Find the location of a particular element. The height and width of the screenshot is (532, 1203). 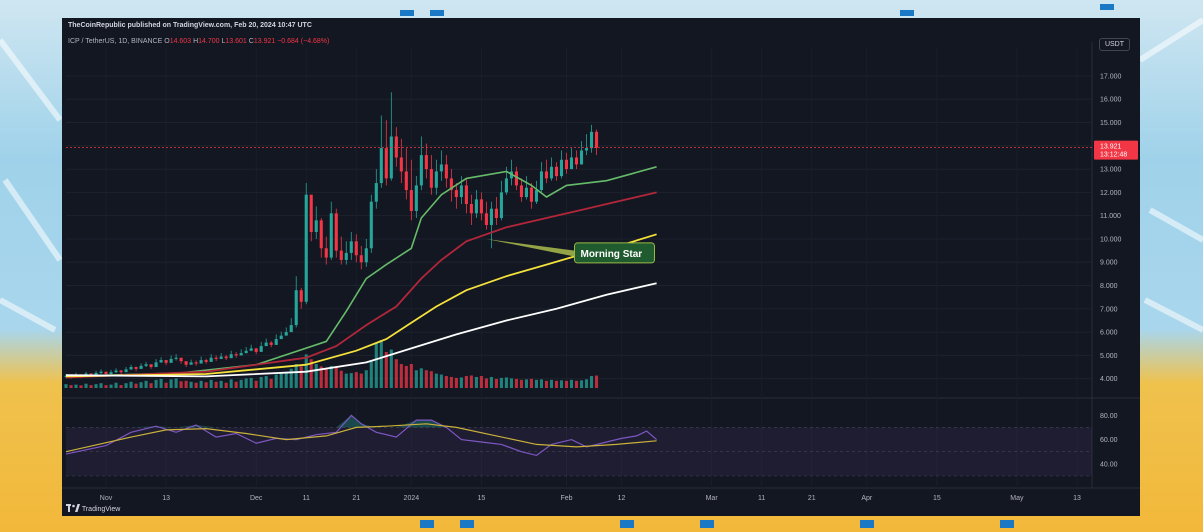

change-value: −0.684 (−4.68%) is located at coordinates (303, 41).